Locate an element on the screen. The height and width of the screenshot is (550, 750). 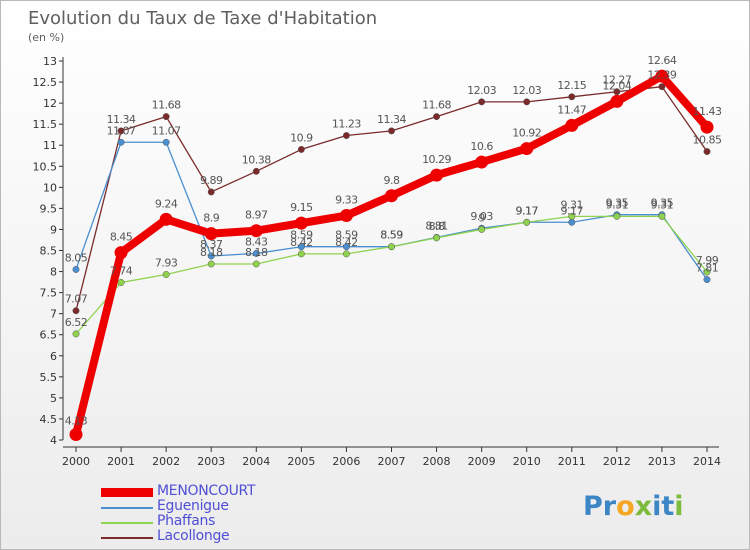
x-tick-label: 2007 is located at coordinates (392, 461).